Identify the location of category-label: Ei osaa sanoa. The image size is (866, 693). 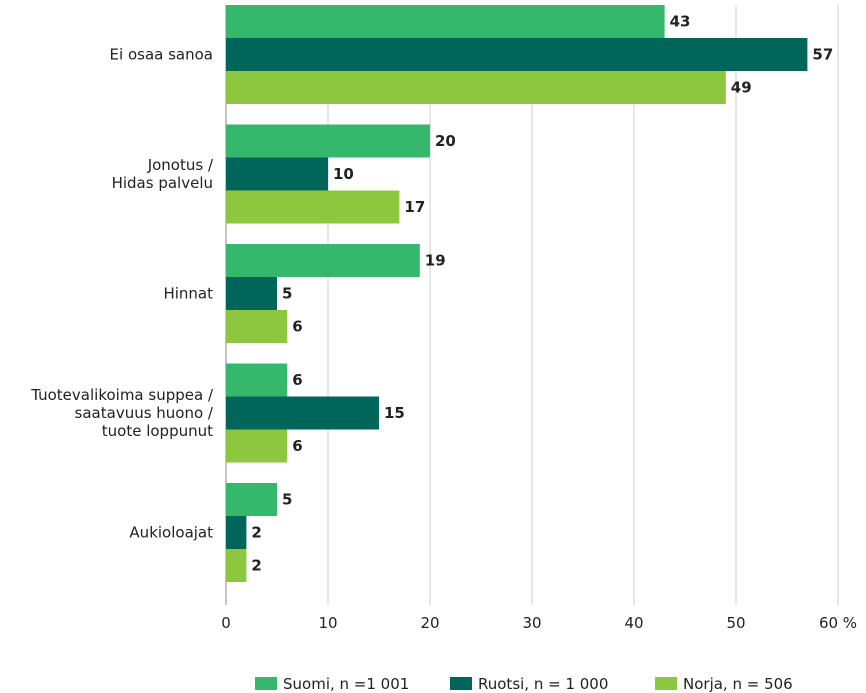
(161, 55).